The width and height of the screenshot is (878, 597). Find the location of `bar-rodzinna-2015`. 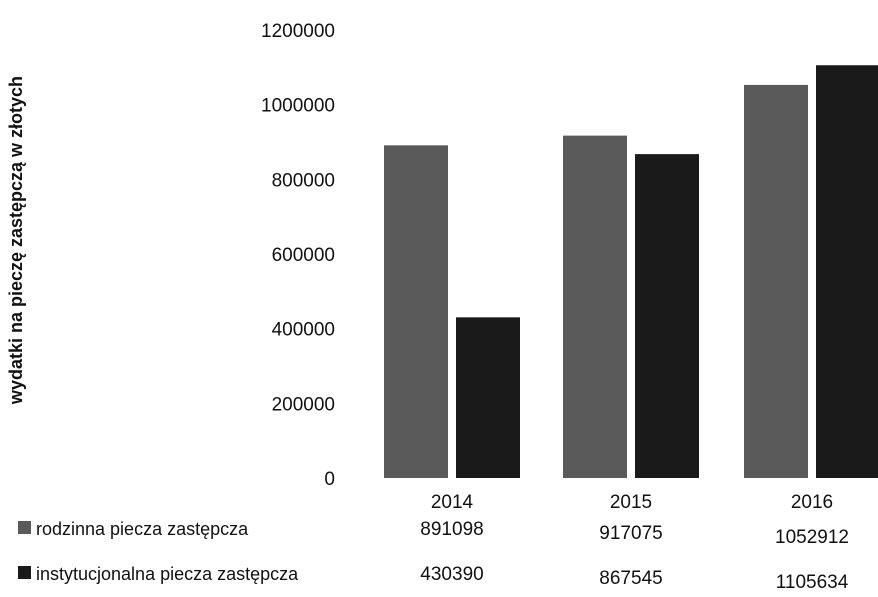

bar-rodzinna-2015 is located at coordinates (595, 306).